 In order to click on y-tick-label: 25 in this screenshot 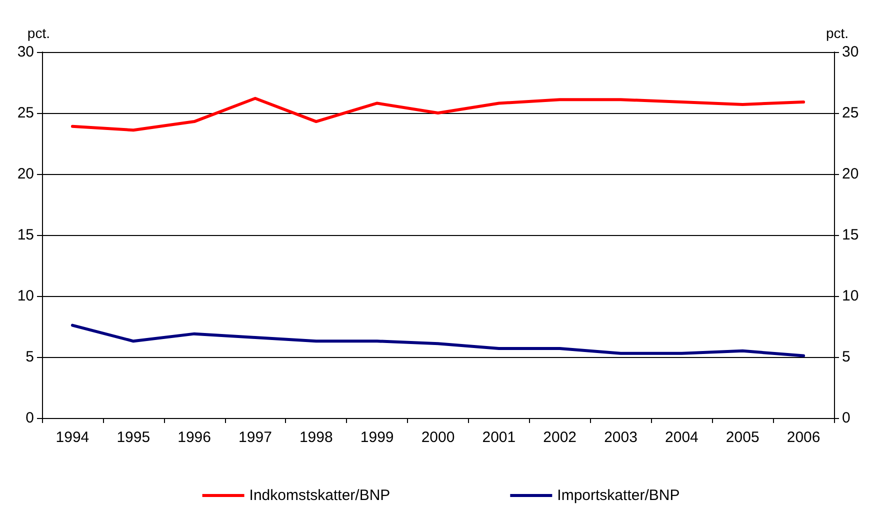, I will do `click(25, 113)`.